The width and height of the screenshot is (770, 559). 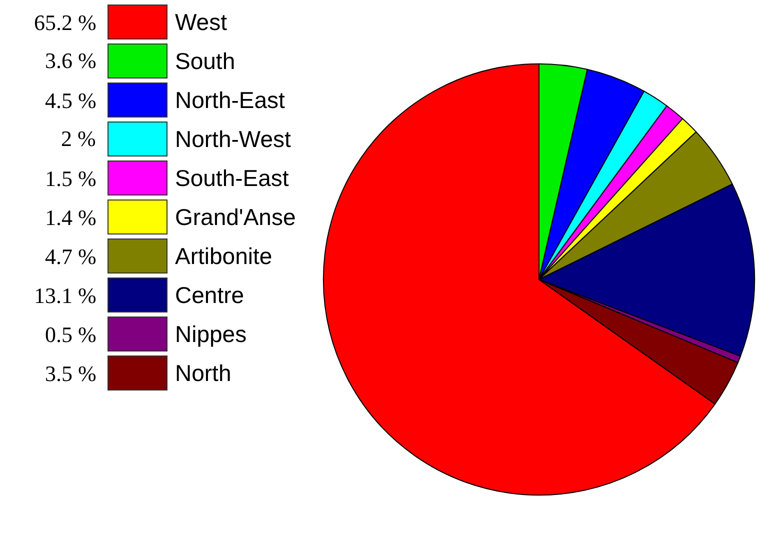 What do you see at coordinates (235, 217) in the screenshot?
I see `legend-label: Grand'Anse` at bounding box center [235, 217].